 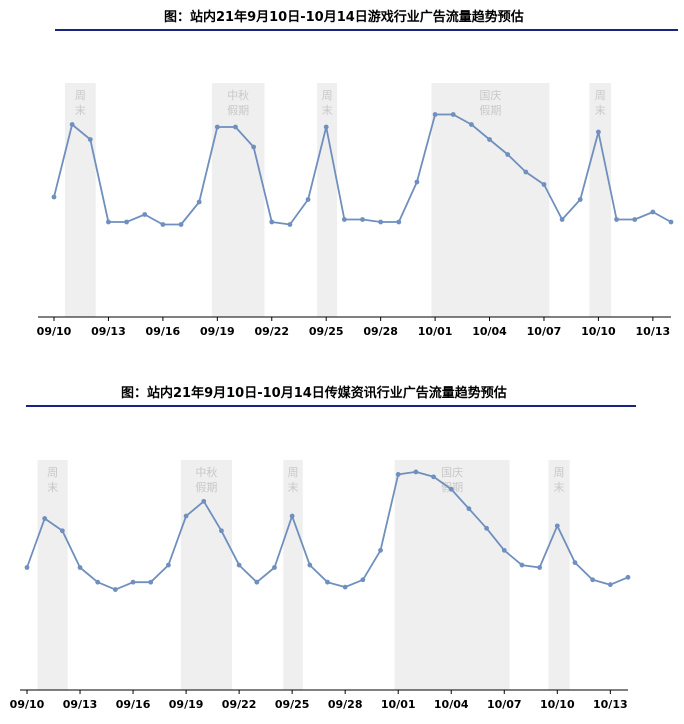 What do you see at coordinates (54, 331) in the screenshot?
I see `x-tick-label: 09/10` at bounding box center [54, 331].